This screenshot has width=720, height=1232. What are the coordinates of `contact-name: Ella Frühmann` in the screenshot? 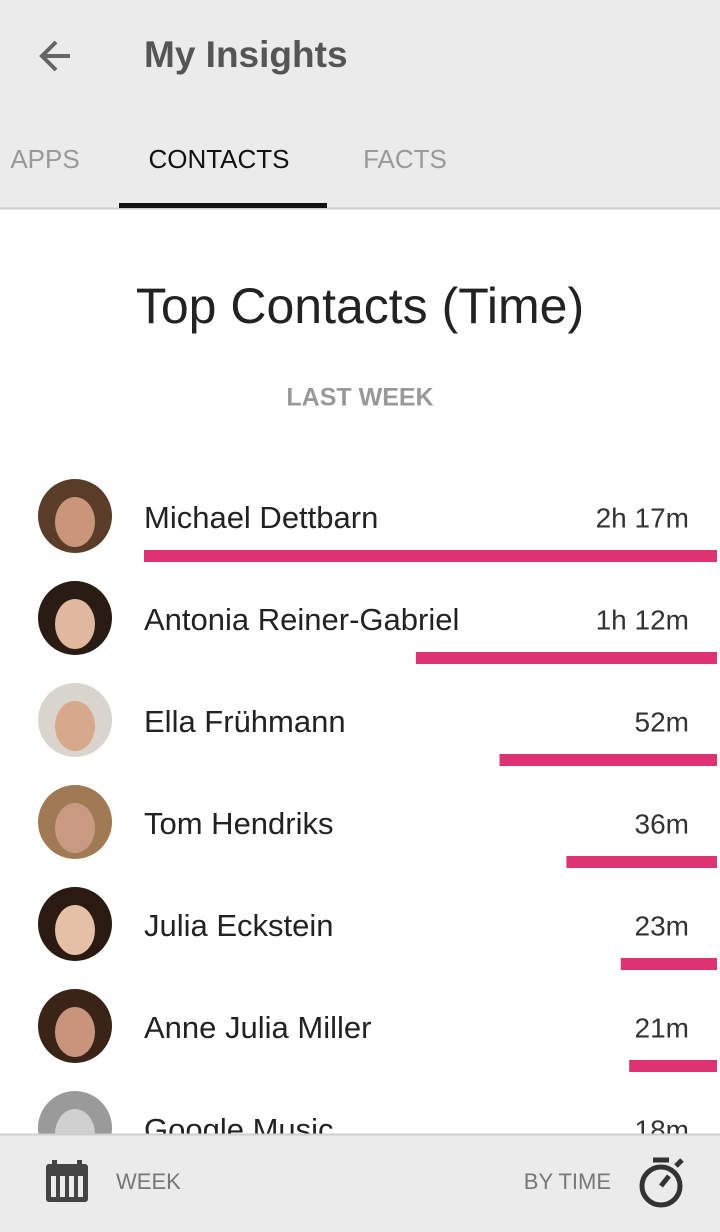 It's located at (245, 721).